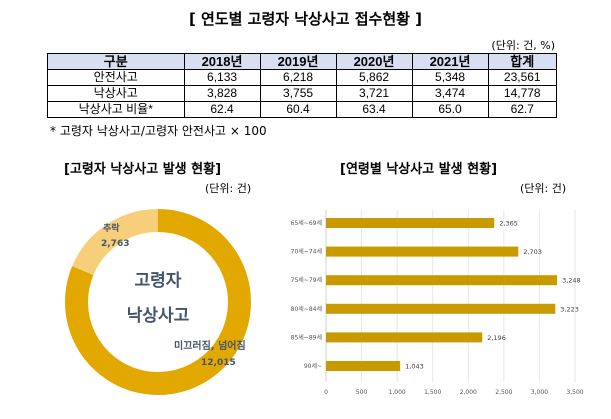  Describe the element at coordinates (508, 224) in the screenshot. I see `data-label: 2,365` at that location.